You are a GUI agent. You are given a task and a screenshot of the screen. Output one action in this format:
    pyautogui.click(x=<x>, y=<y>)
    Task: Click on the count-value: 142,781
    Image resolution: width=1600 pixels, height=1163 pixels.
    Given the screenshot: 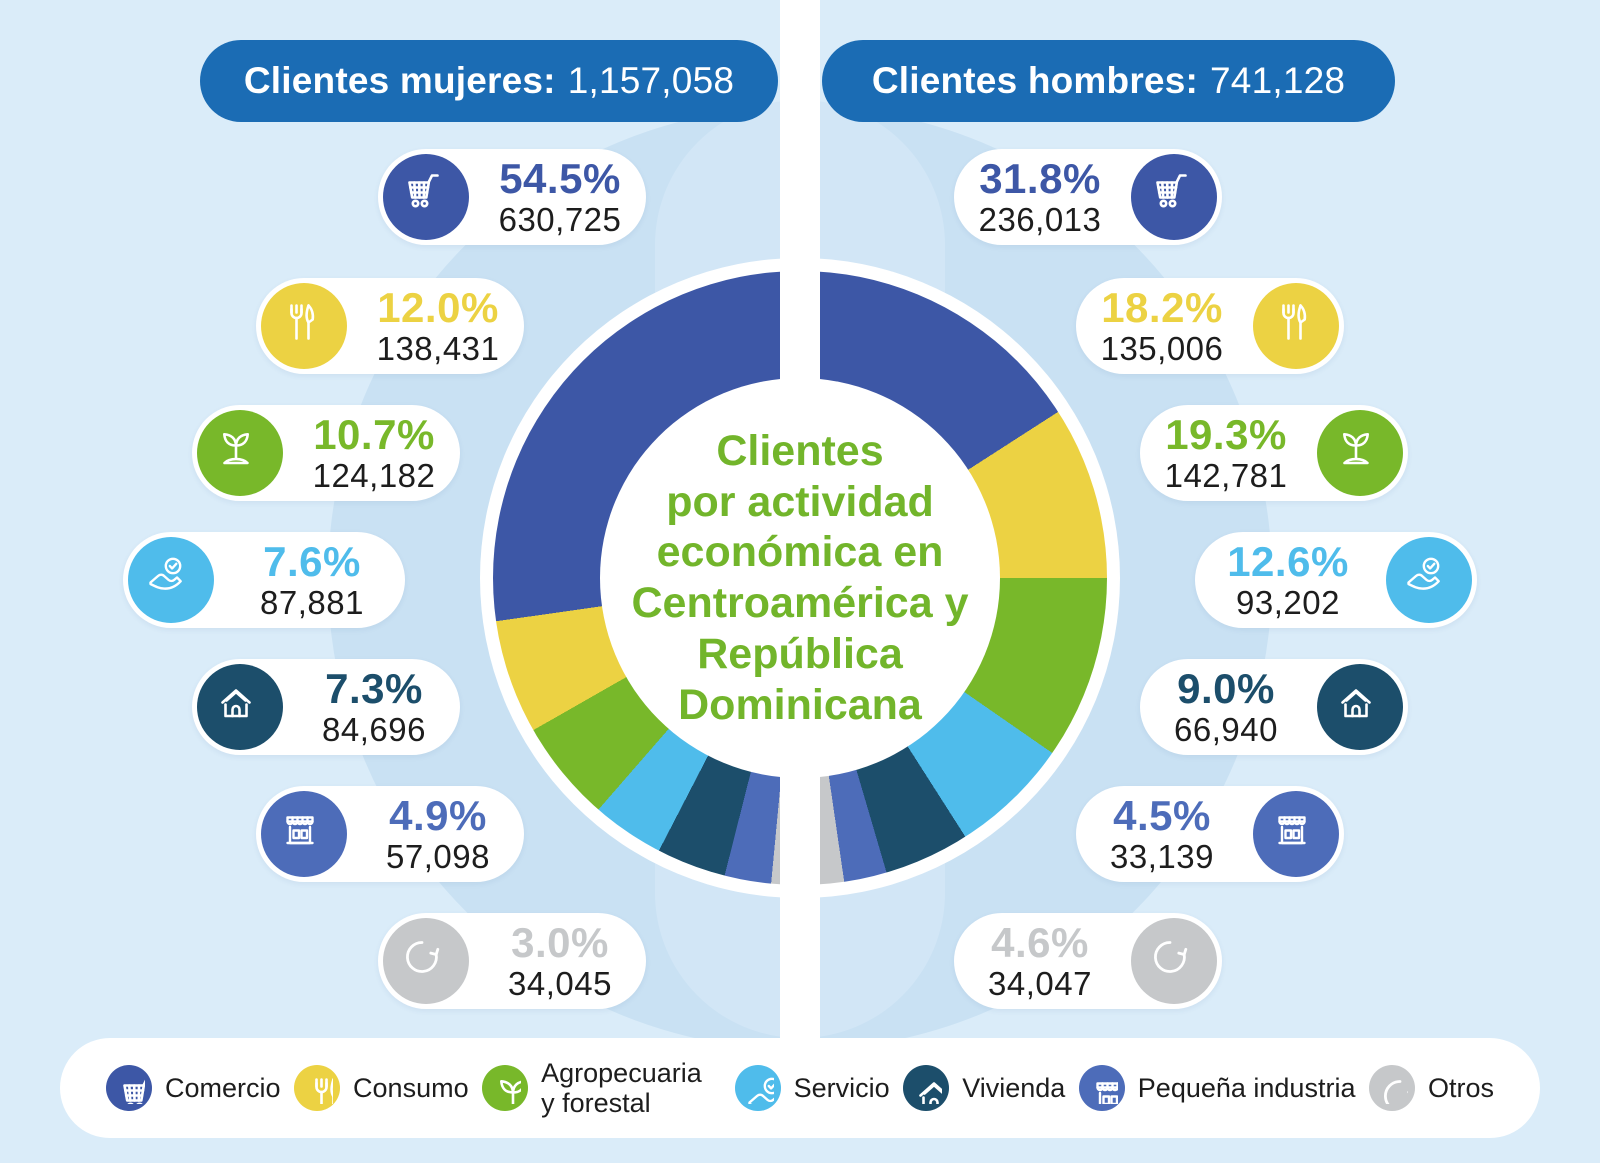 What is the action you would take?
    pyautogui.click(x=1226, y=475)
    